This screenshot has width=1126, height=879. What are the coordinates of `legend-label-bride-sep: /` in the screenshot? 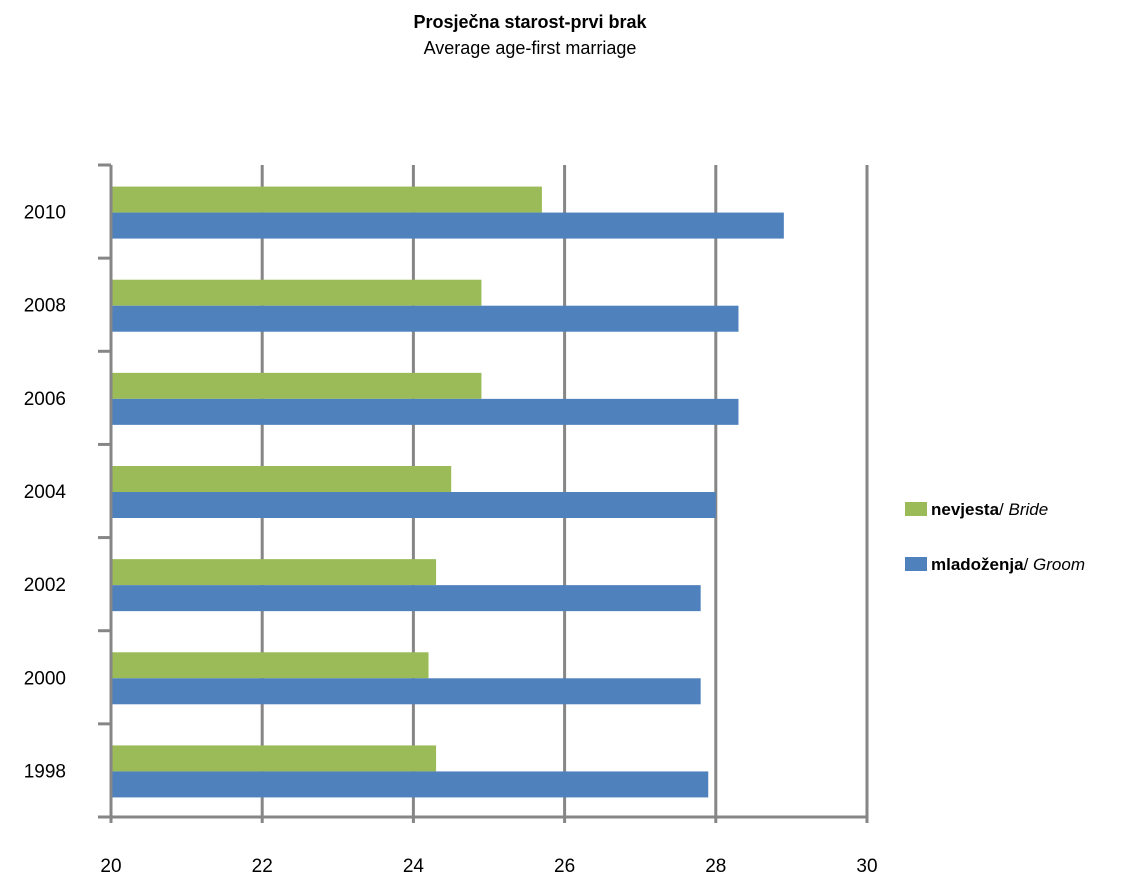 It's located at (1004, 509).